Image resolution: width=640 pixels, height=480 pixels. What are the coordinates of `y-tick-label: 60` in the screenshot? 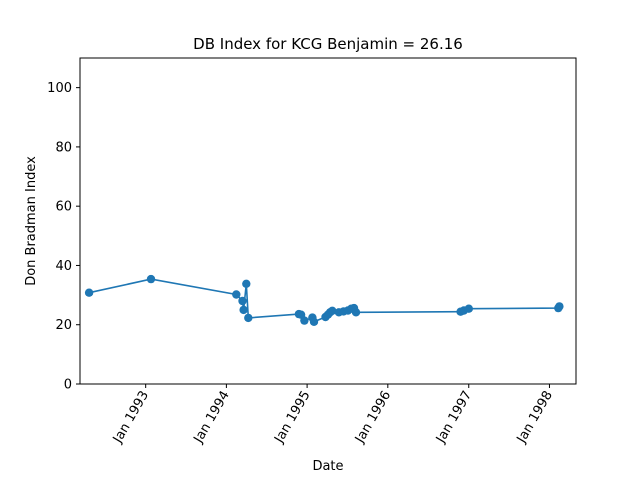 It's located at (63, 207).